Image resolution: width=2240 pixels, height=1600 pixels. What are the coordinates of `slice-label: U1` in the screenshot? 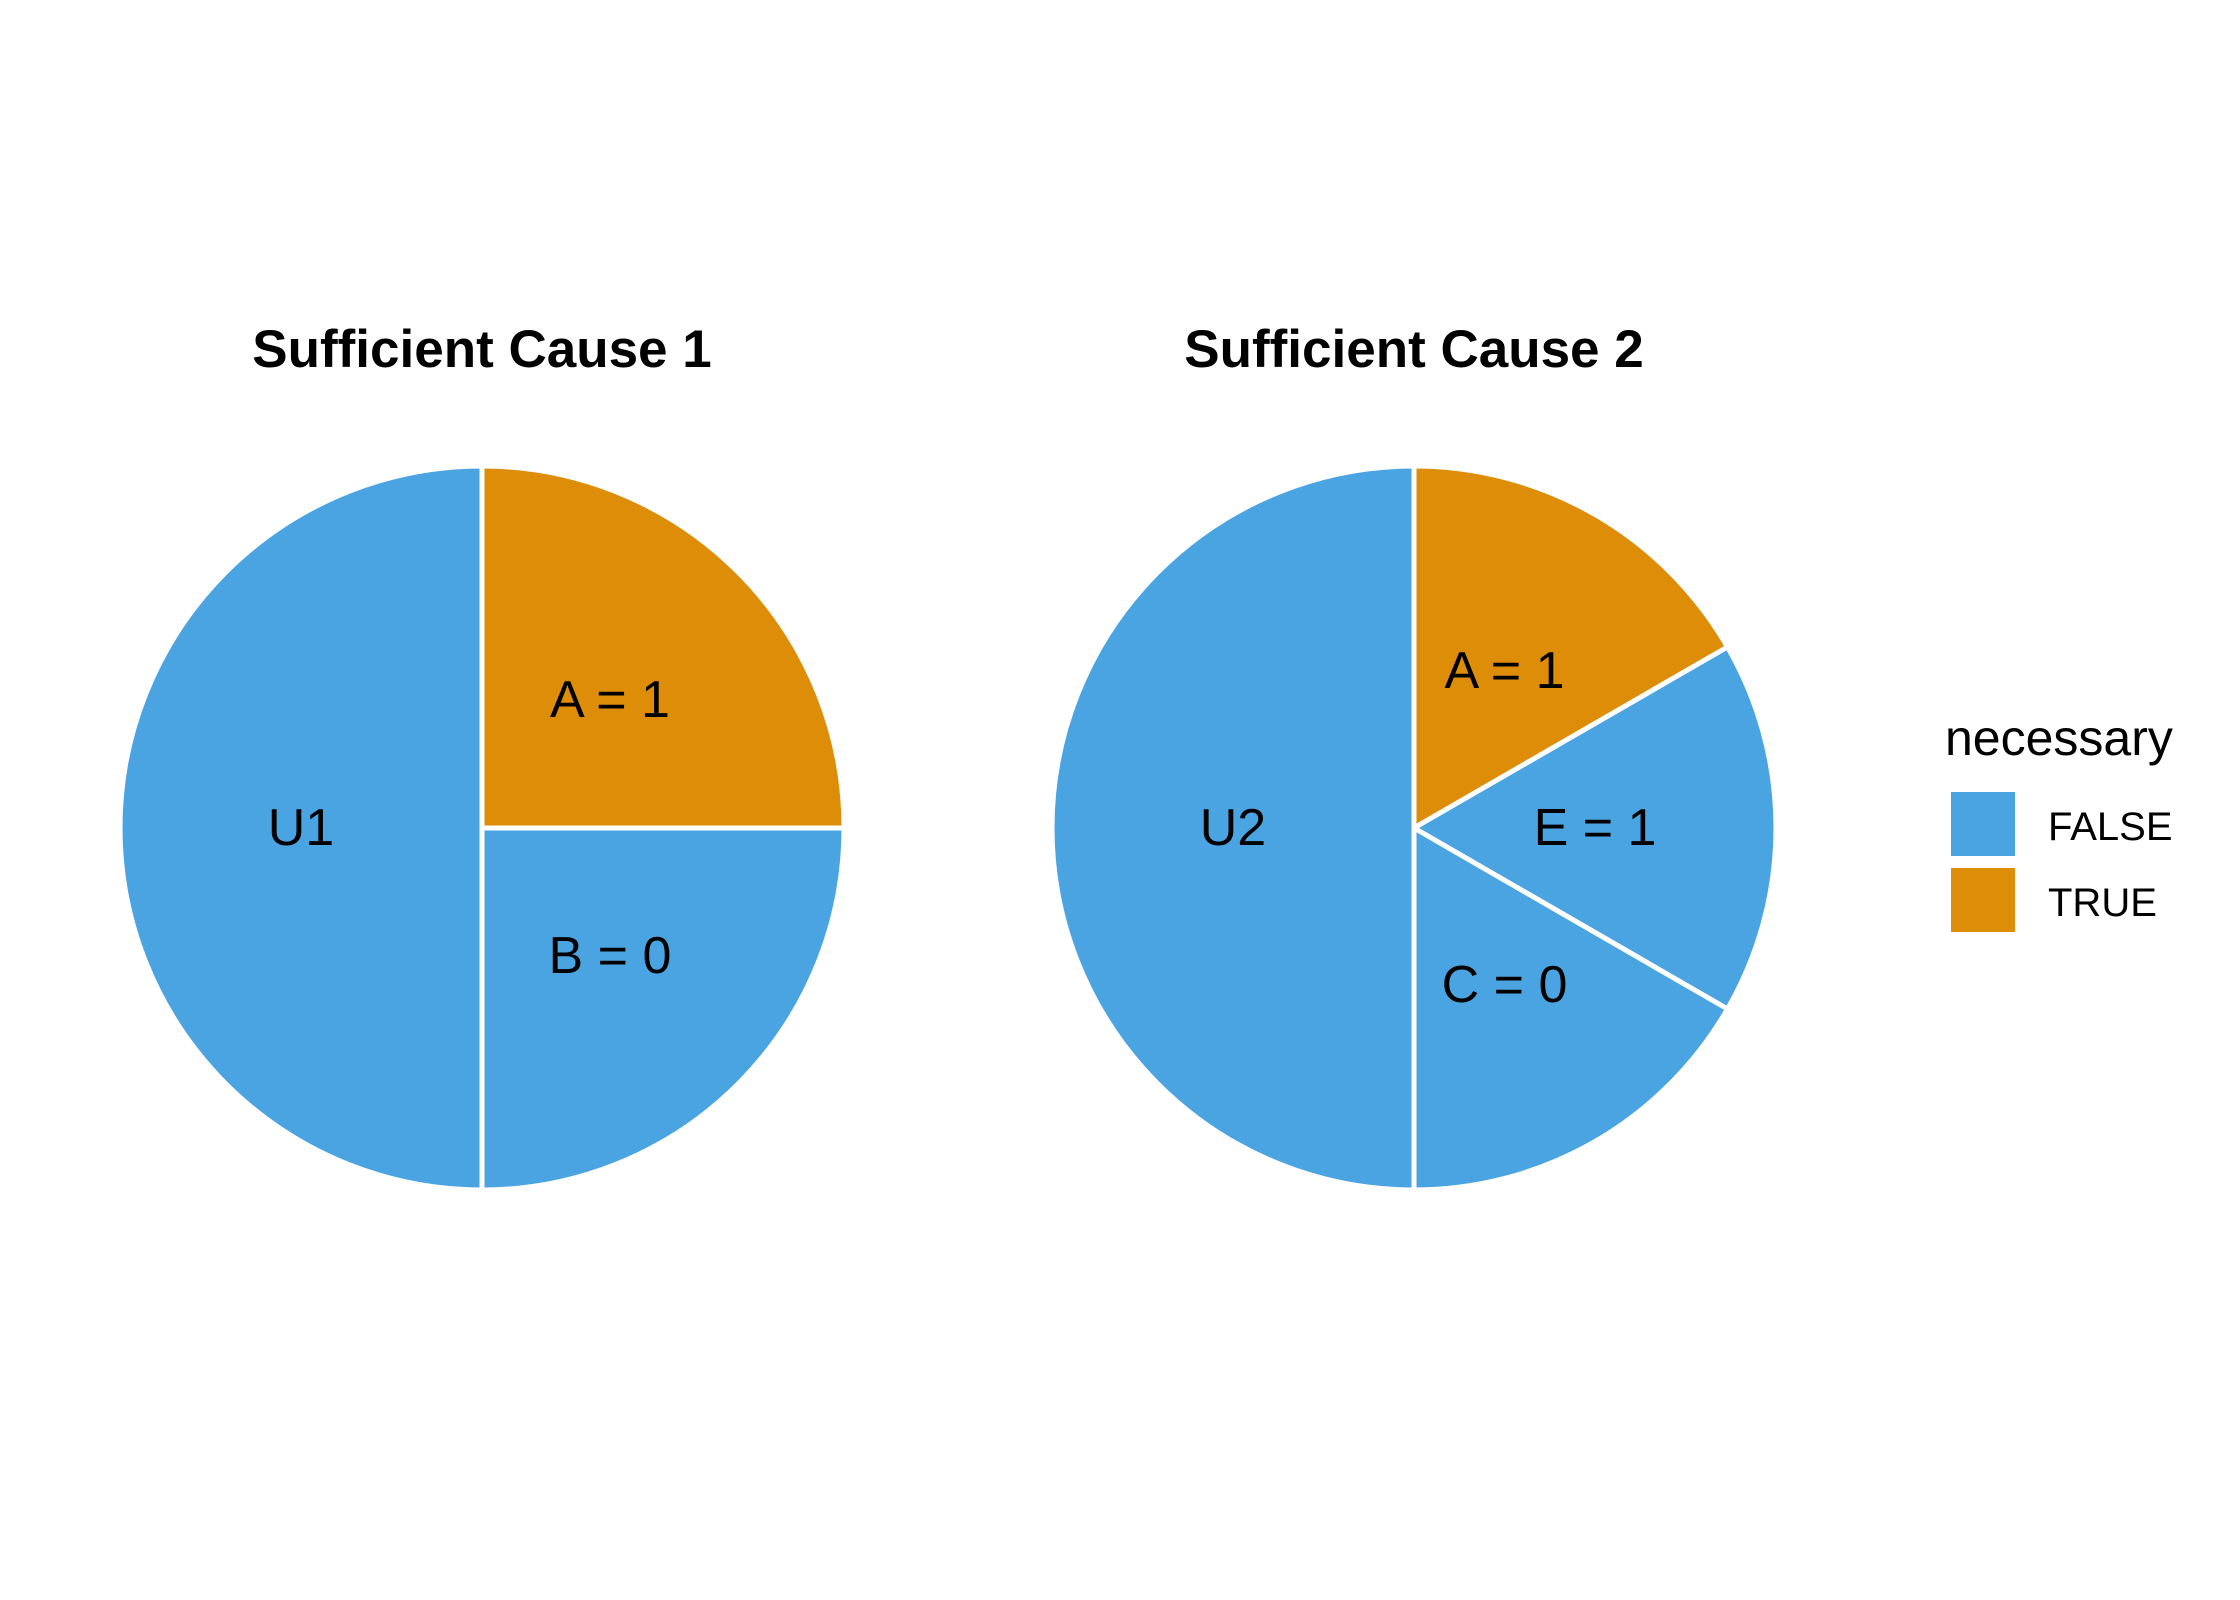 It's located at (301, 828).